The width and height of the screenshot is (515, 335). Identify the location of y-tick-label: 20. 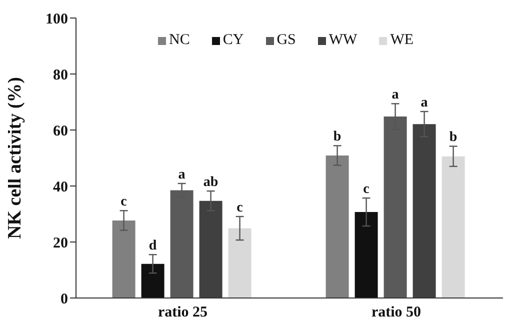
(60, 243).